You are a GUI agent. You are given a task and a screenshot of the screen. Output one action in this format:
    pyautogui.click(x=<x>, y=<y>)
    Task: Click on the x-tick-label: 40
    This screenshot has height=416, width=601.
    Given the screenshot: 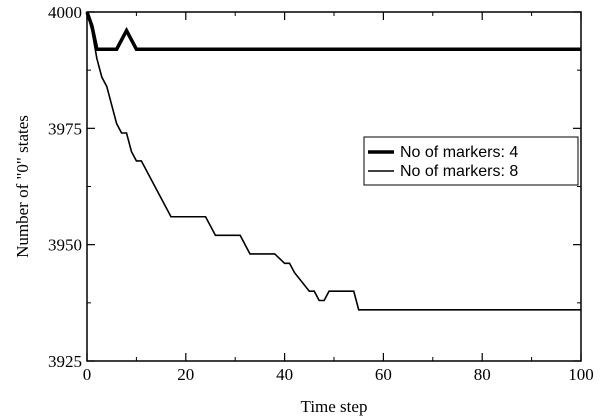 What is the action you would take?
    pyautogui.click(x=284, y=374)
    